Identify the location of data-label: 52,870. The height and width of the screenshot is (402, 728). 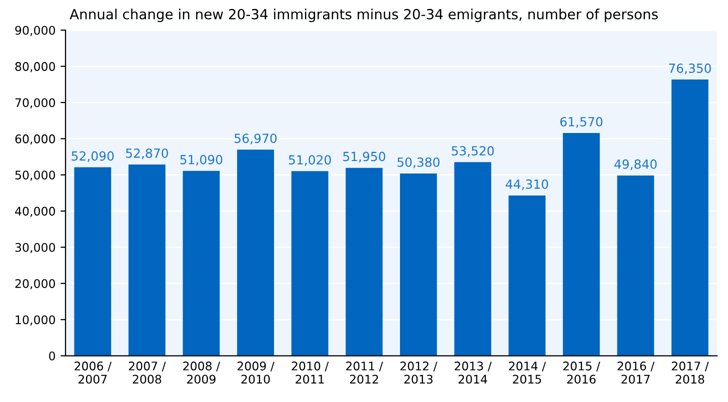
(147, 154).